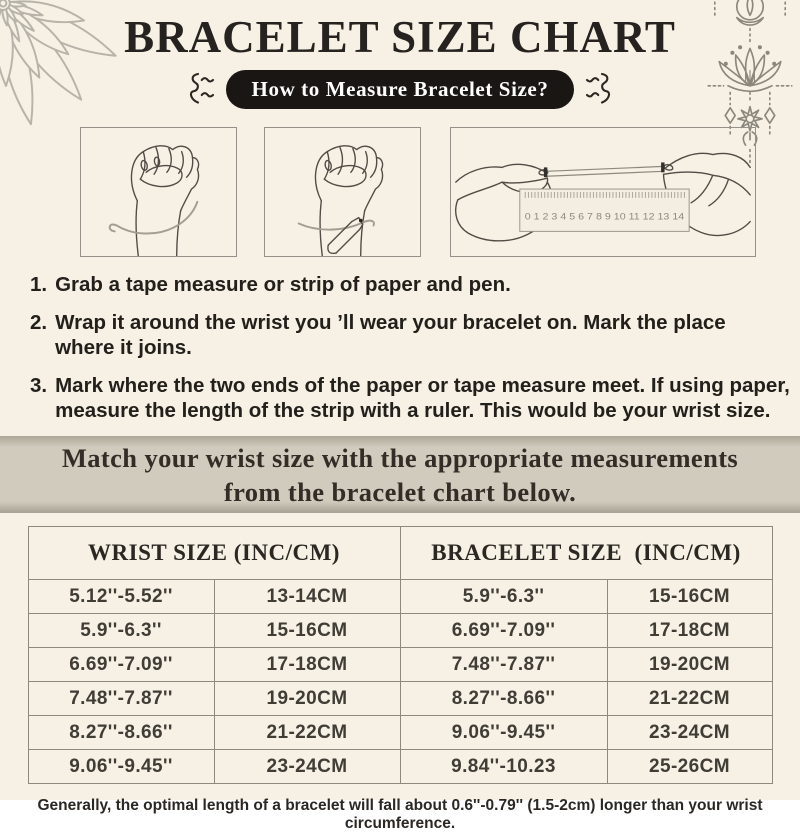 The width and height of the screenshot is (800, 833). What do you see at coordinates (307, 630) in the screenshot?
I see `wrist-cm-cell: 15-16CM` at bounding box center [307, 630].